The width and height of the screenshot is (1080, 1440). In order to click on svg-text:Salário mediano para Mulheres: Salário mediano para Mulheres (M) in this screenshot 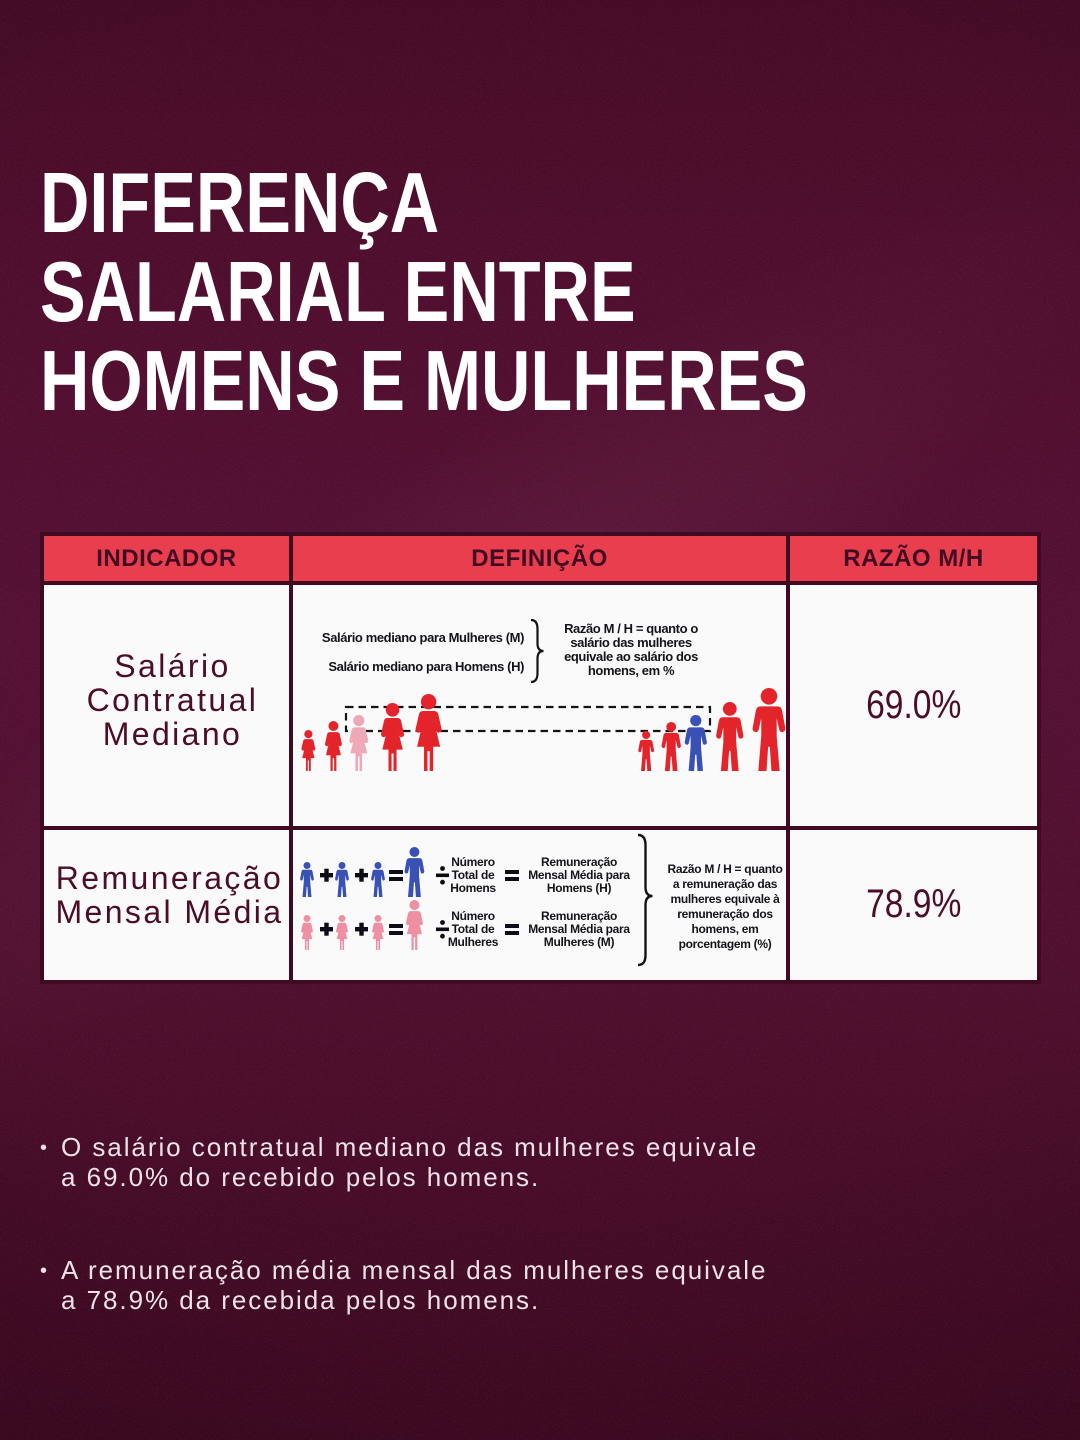, I will do `click(423, 637)`.